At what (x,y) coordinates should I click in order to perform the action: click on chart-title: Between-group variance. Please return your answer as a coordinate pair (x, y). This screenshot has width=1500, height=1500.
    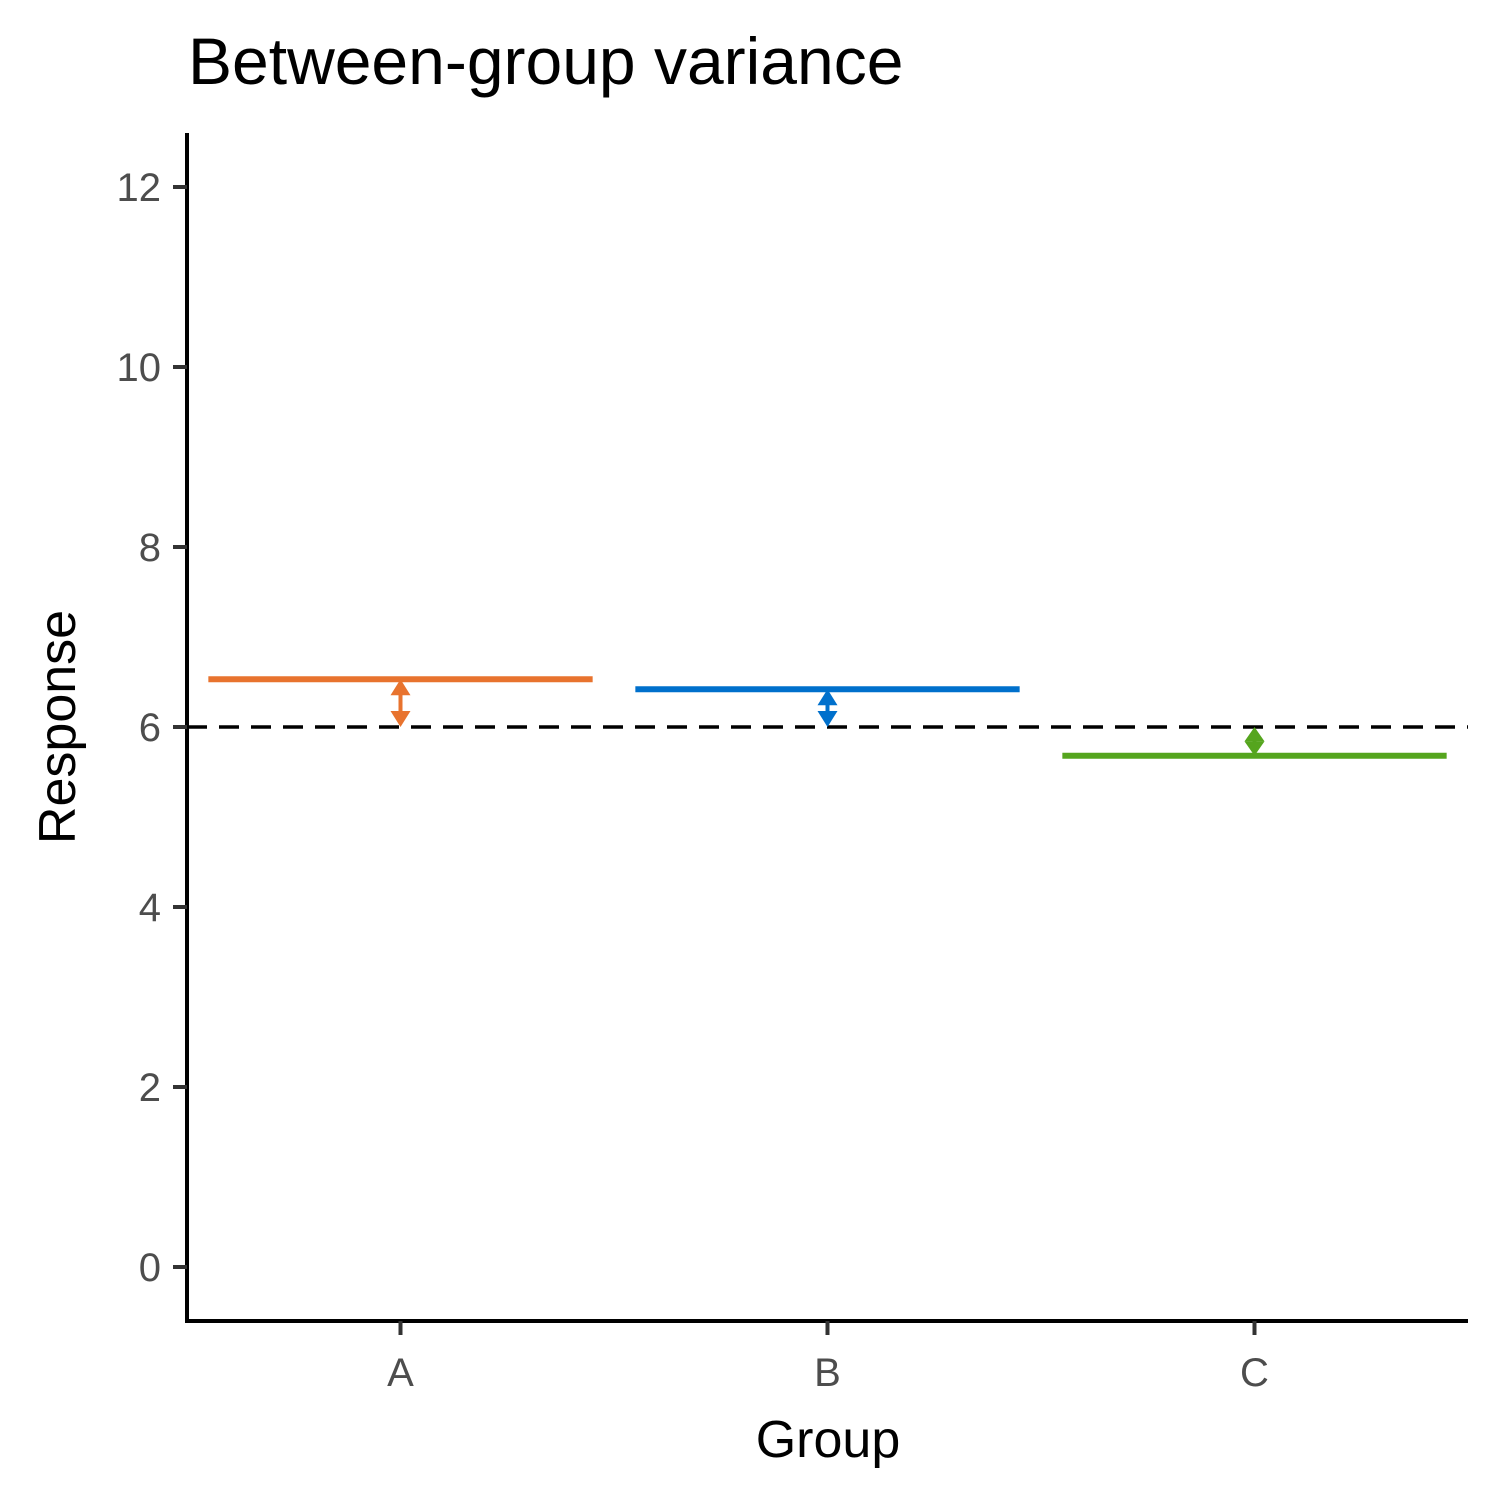
    Looking at the image, I should click on (545, 61).